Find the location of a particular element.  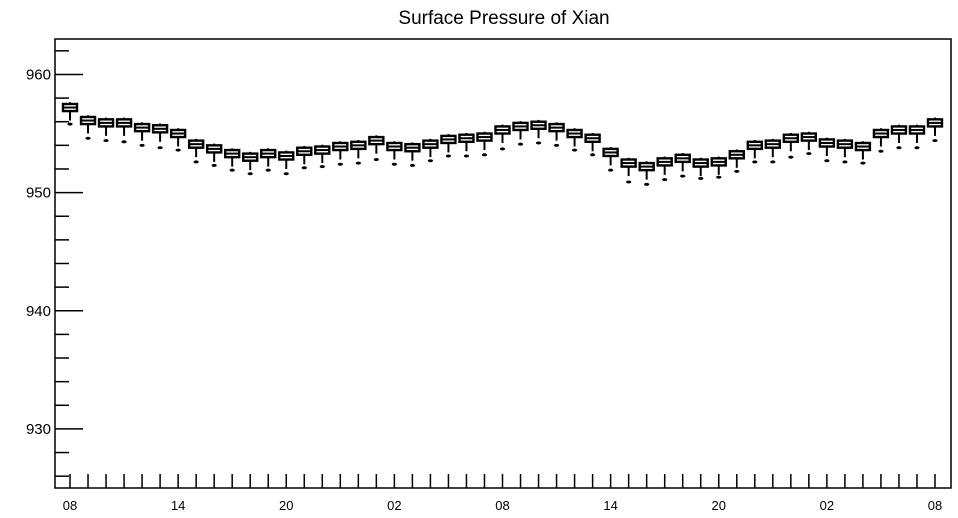

chart-title: Surface Pressure of Xian is located at coordinates (503, 18).